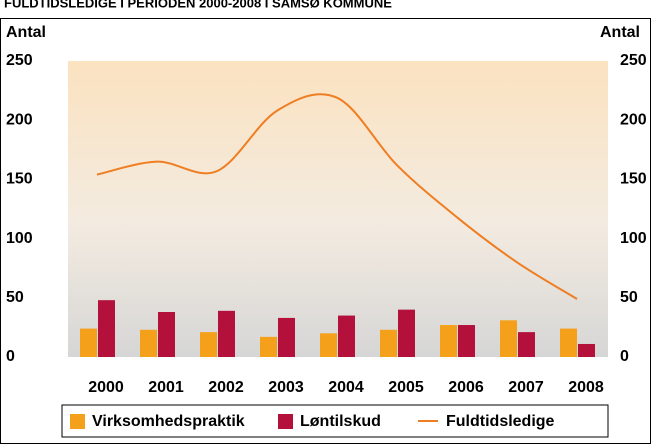 The image size is (651, 444). I want to click on y-tick-label: 200, so click(19, 119).